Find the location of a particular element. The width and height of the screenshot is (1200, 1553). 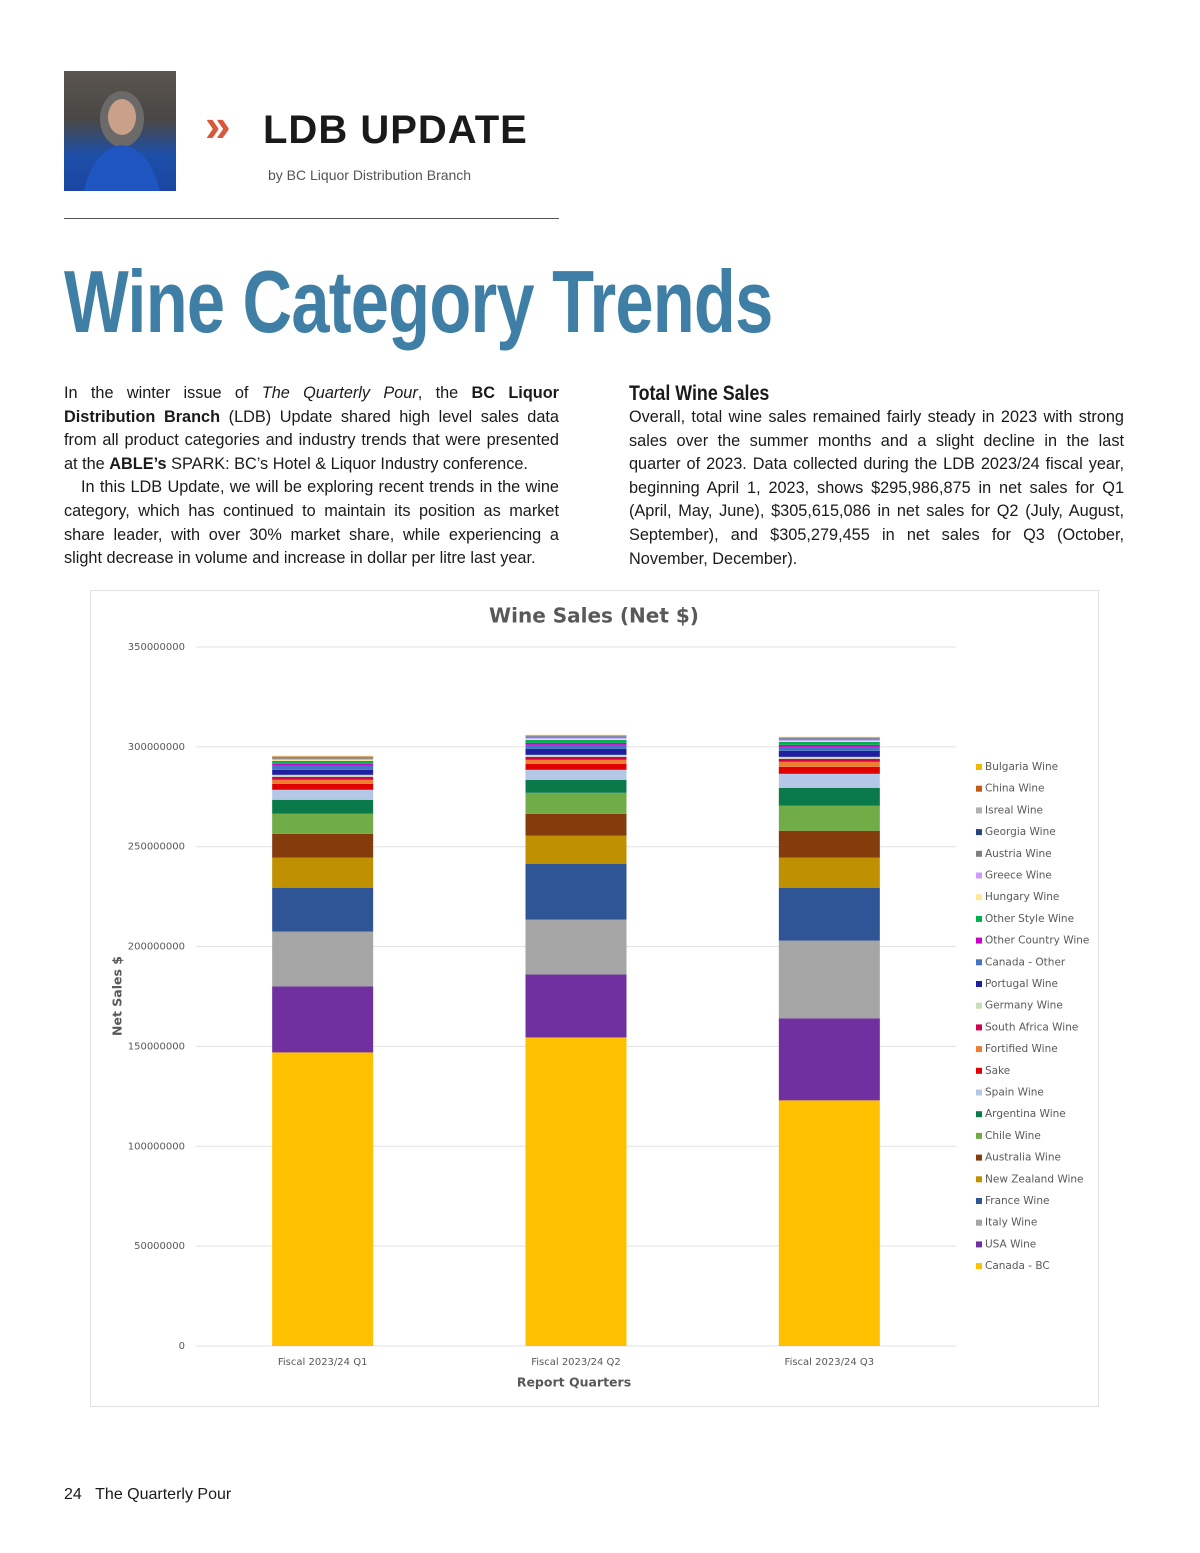

legend-label: Germany Wine is located at coordinates (1024, 1006).